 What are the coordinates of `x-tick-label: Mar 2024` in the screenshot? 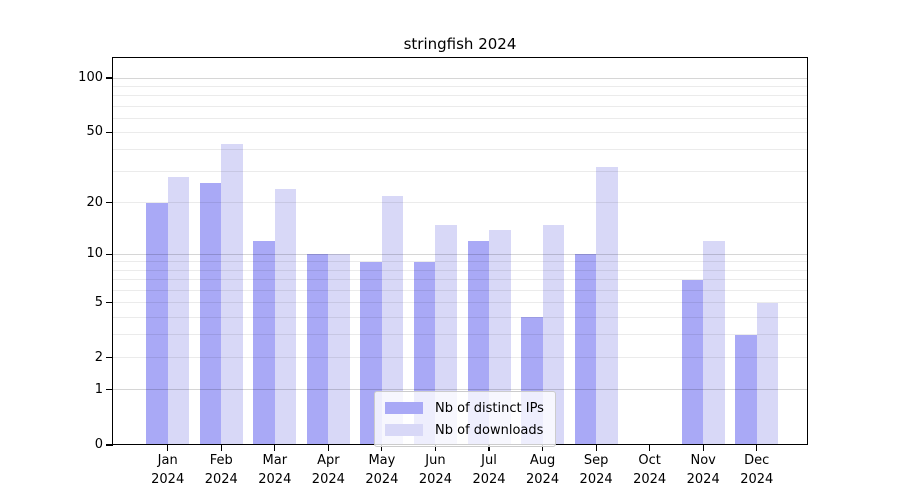 It's located at (275, 470).